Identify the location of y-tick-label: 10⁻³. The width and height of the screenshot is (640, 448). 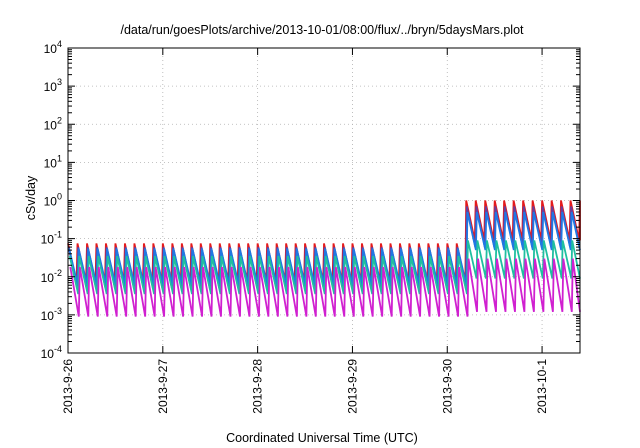
(51, 314).